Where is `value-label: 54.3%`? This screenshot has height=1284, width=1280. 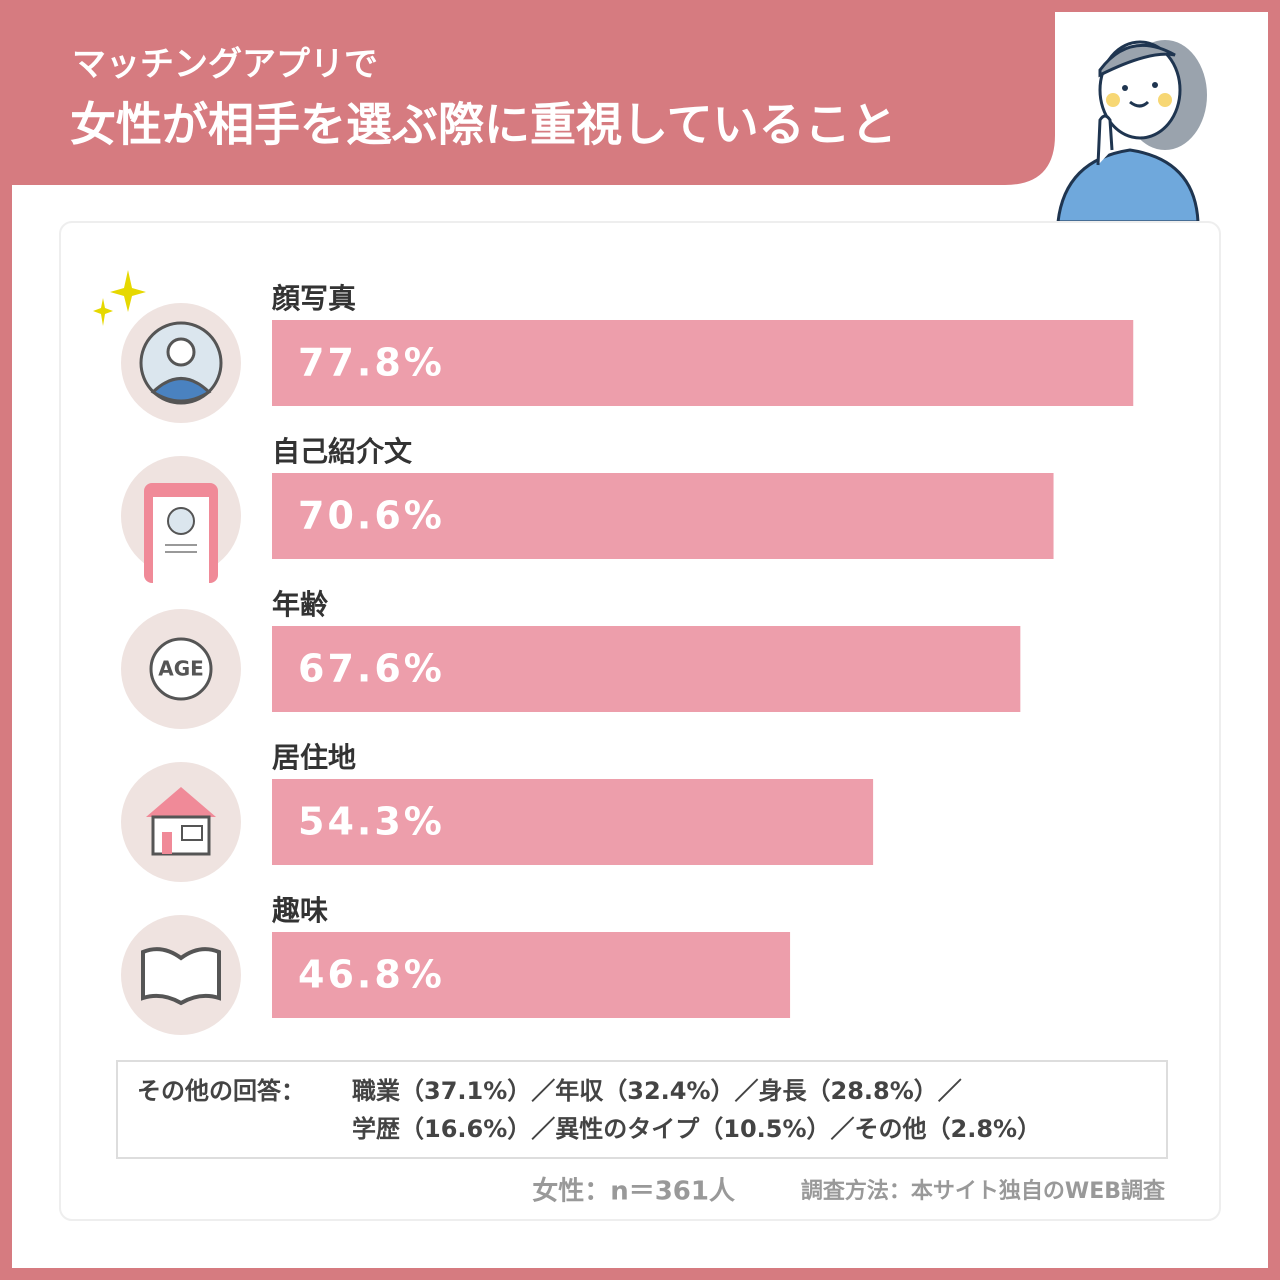
value-label: 54.3% is located at coordinates (371, 822).